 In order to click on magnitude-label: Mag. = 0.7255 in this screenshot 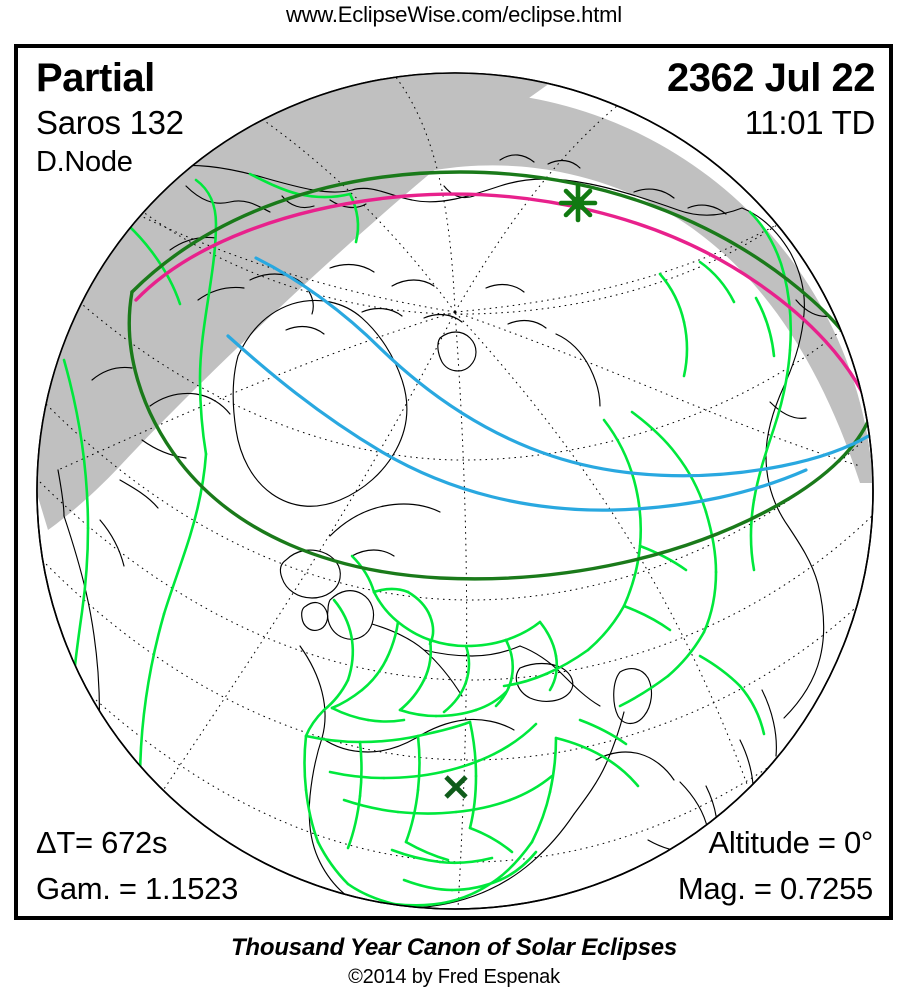, I will do `click(775, 888)`.